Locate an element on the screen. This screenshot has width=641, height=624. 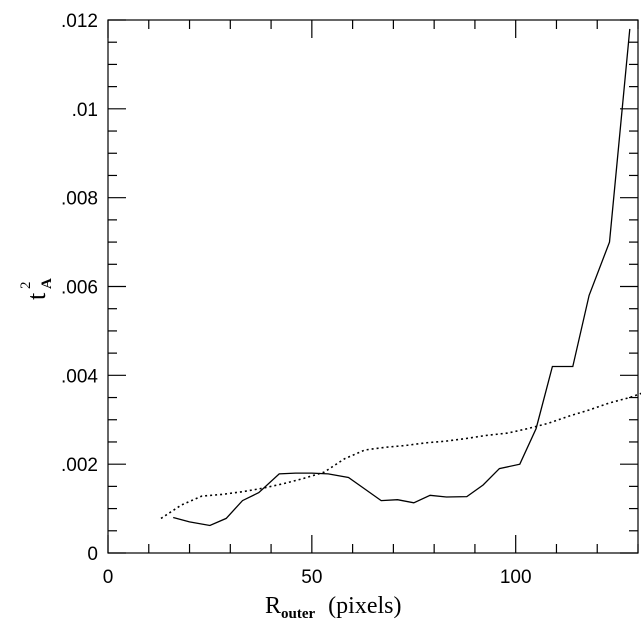
x-axis-label: Router (pixels) is located at coordinates (333, 607).